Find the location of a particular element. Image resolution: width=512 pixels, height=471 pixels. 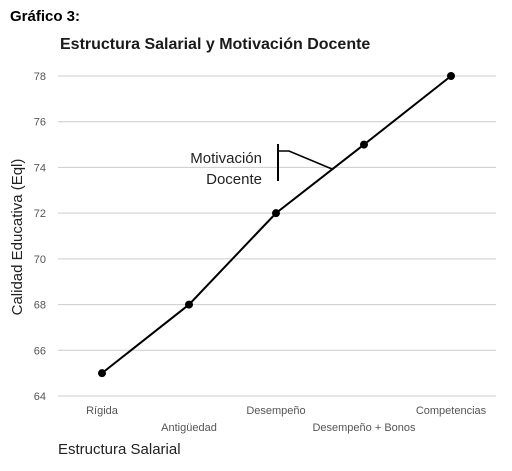

annotation-motivacion-docente: Motivación Docente is located at coordinates (261, 166).